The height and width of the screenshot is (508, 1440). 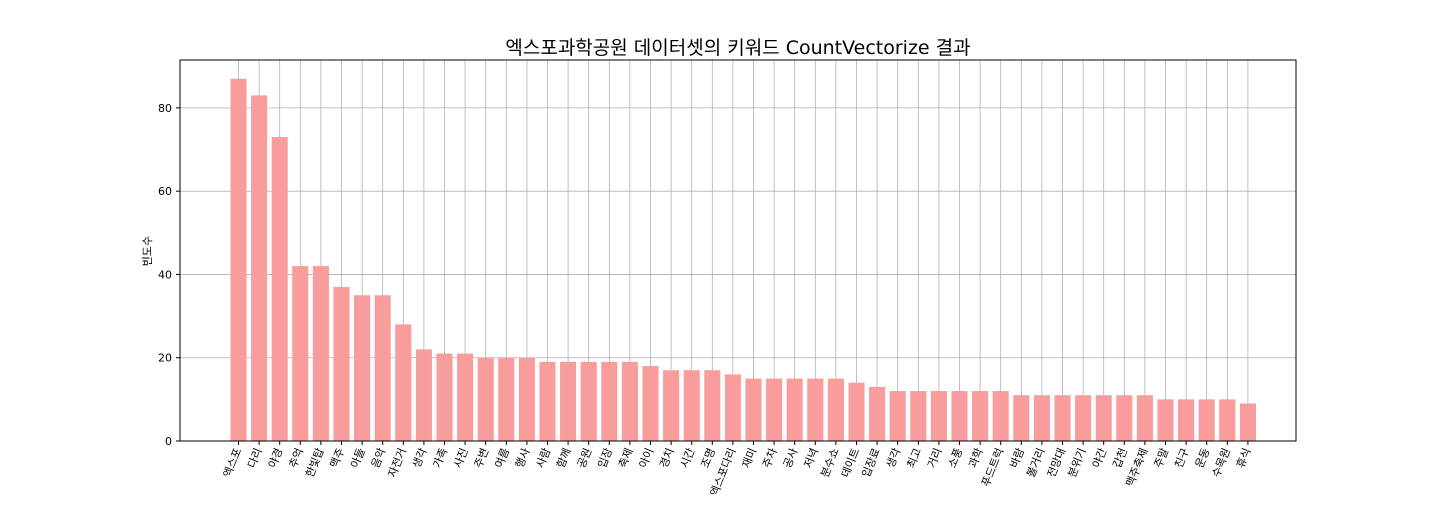 What do you see at coordinates (165, 358) in the screenshot?
I see `y-tick-label: 20` at bounding box center [165, 358].